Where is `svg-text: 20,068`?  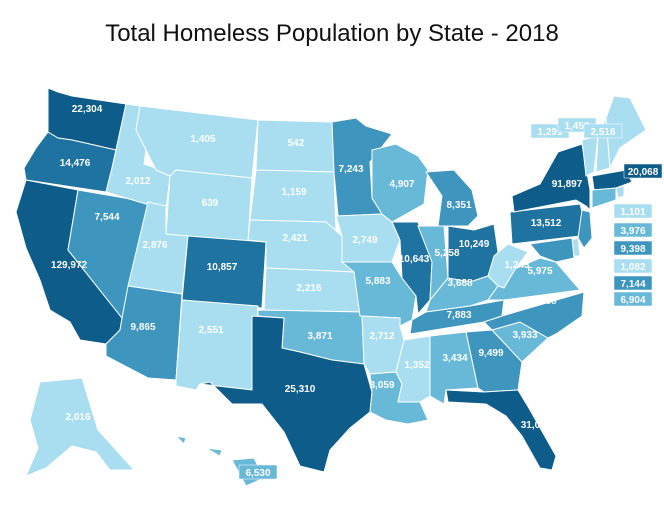
svg-text: 20,068 is located at coordinates (643, 172).